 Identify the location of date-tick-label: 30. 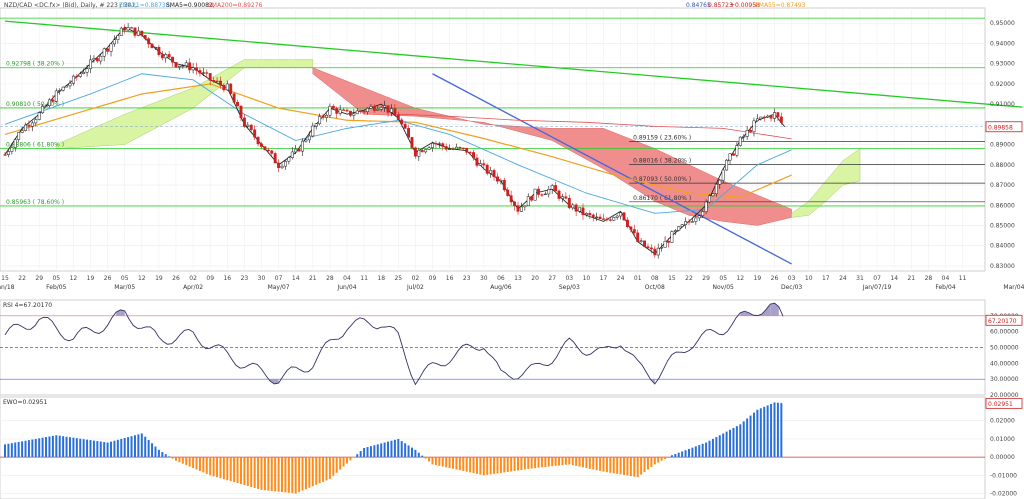
(262, 278).